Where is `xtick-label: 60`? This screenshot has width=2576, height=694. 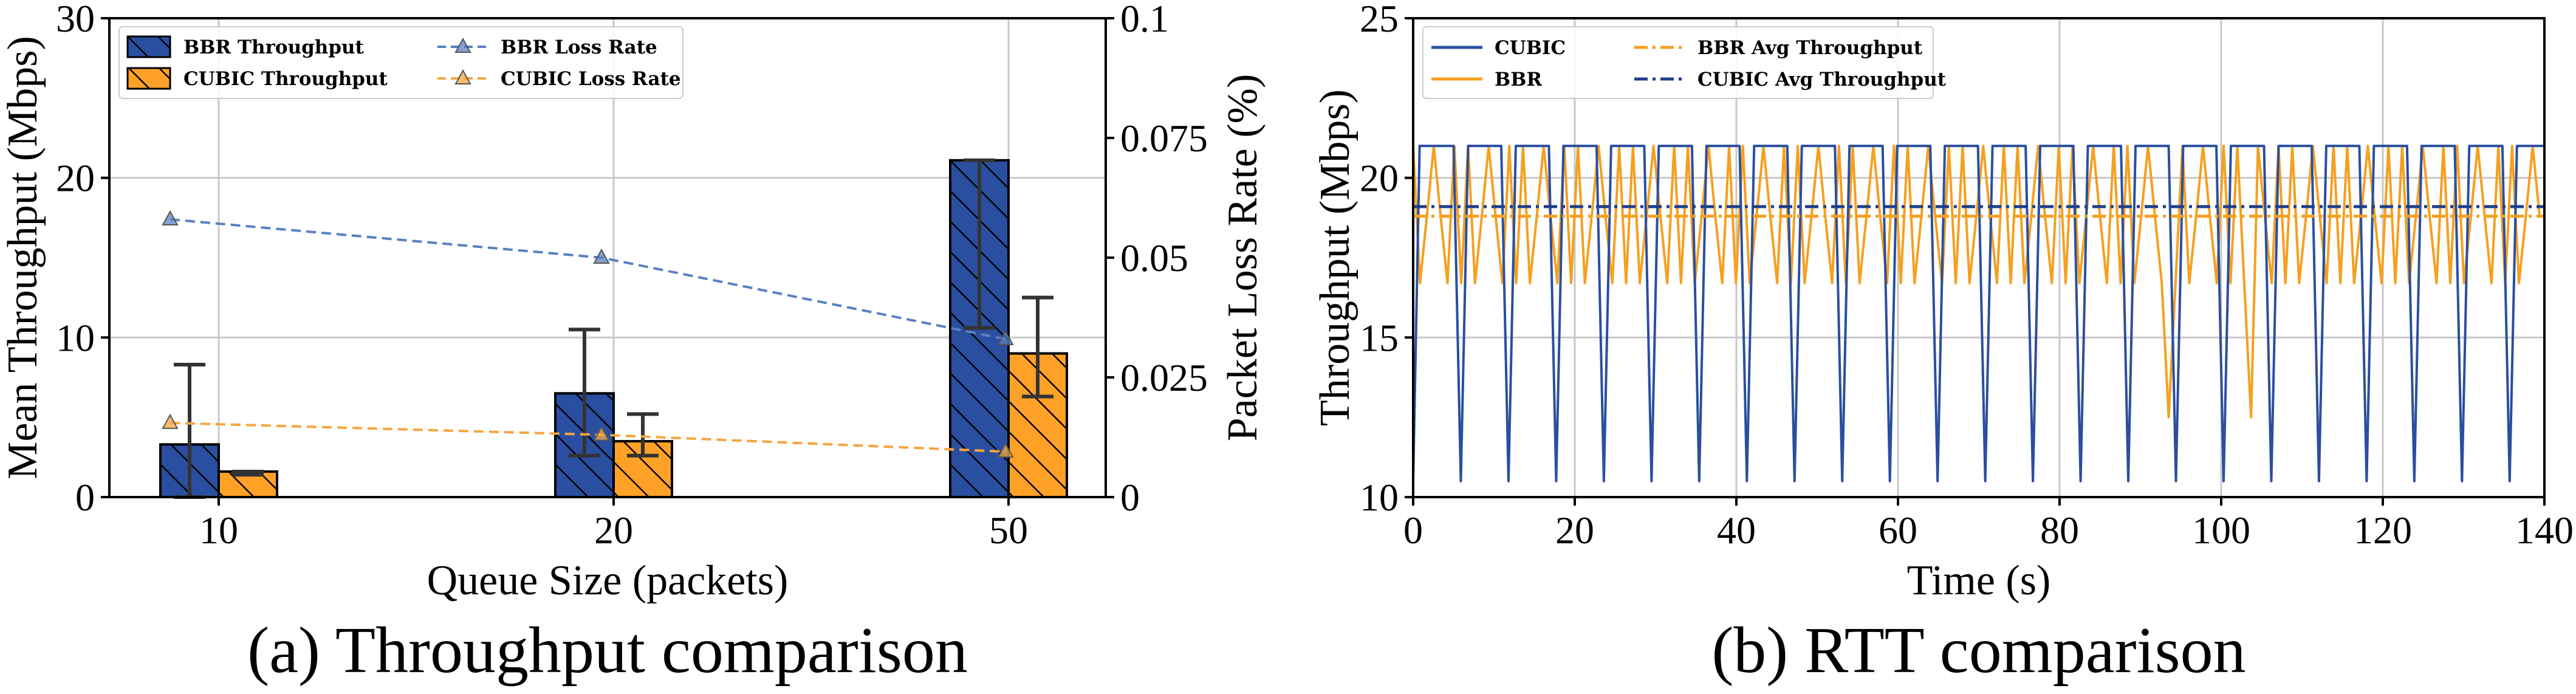 xtick-label: 60 is located at coordinates (1898, 530).